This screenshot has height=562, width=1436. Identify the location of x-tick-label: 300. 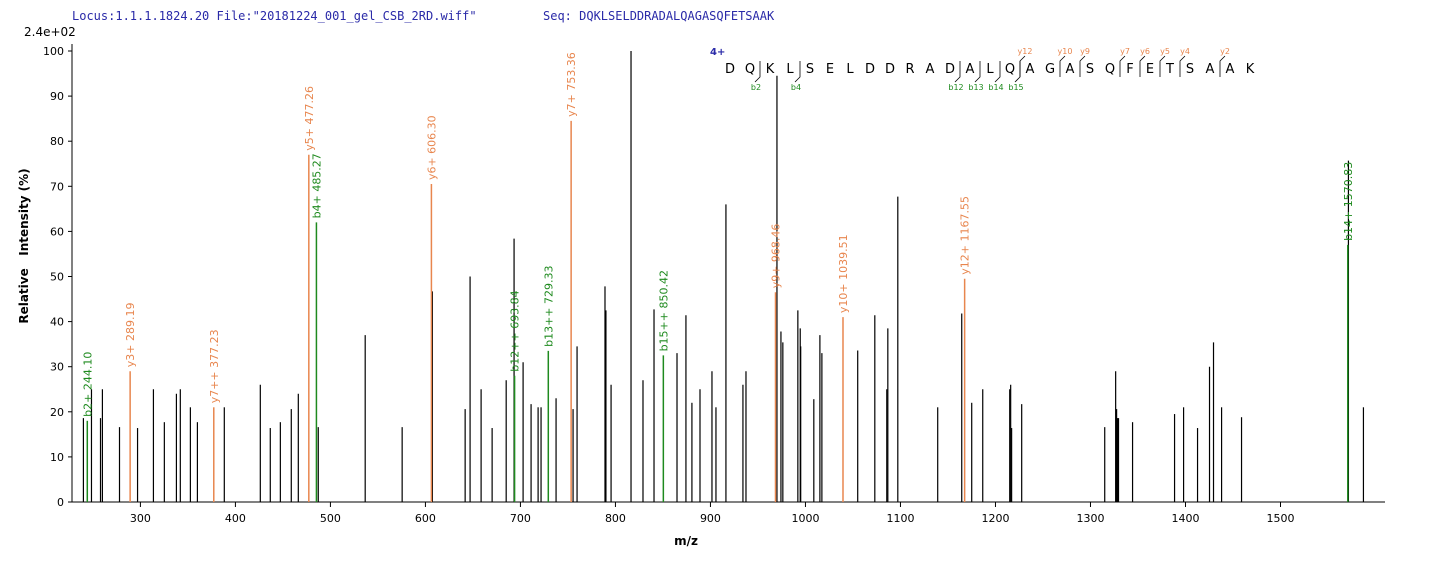
(140, 518).